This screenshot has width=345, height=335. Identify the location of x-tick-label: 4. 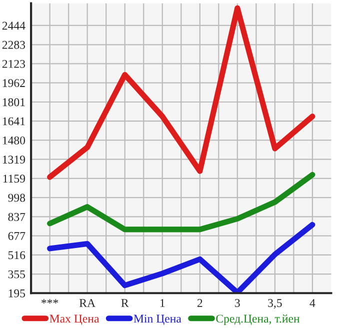
(313, 303).